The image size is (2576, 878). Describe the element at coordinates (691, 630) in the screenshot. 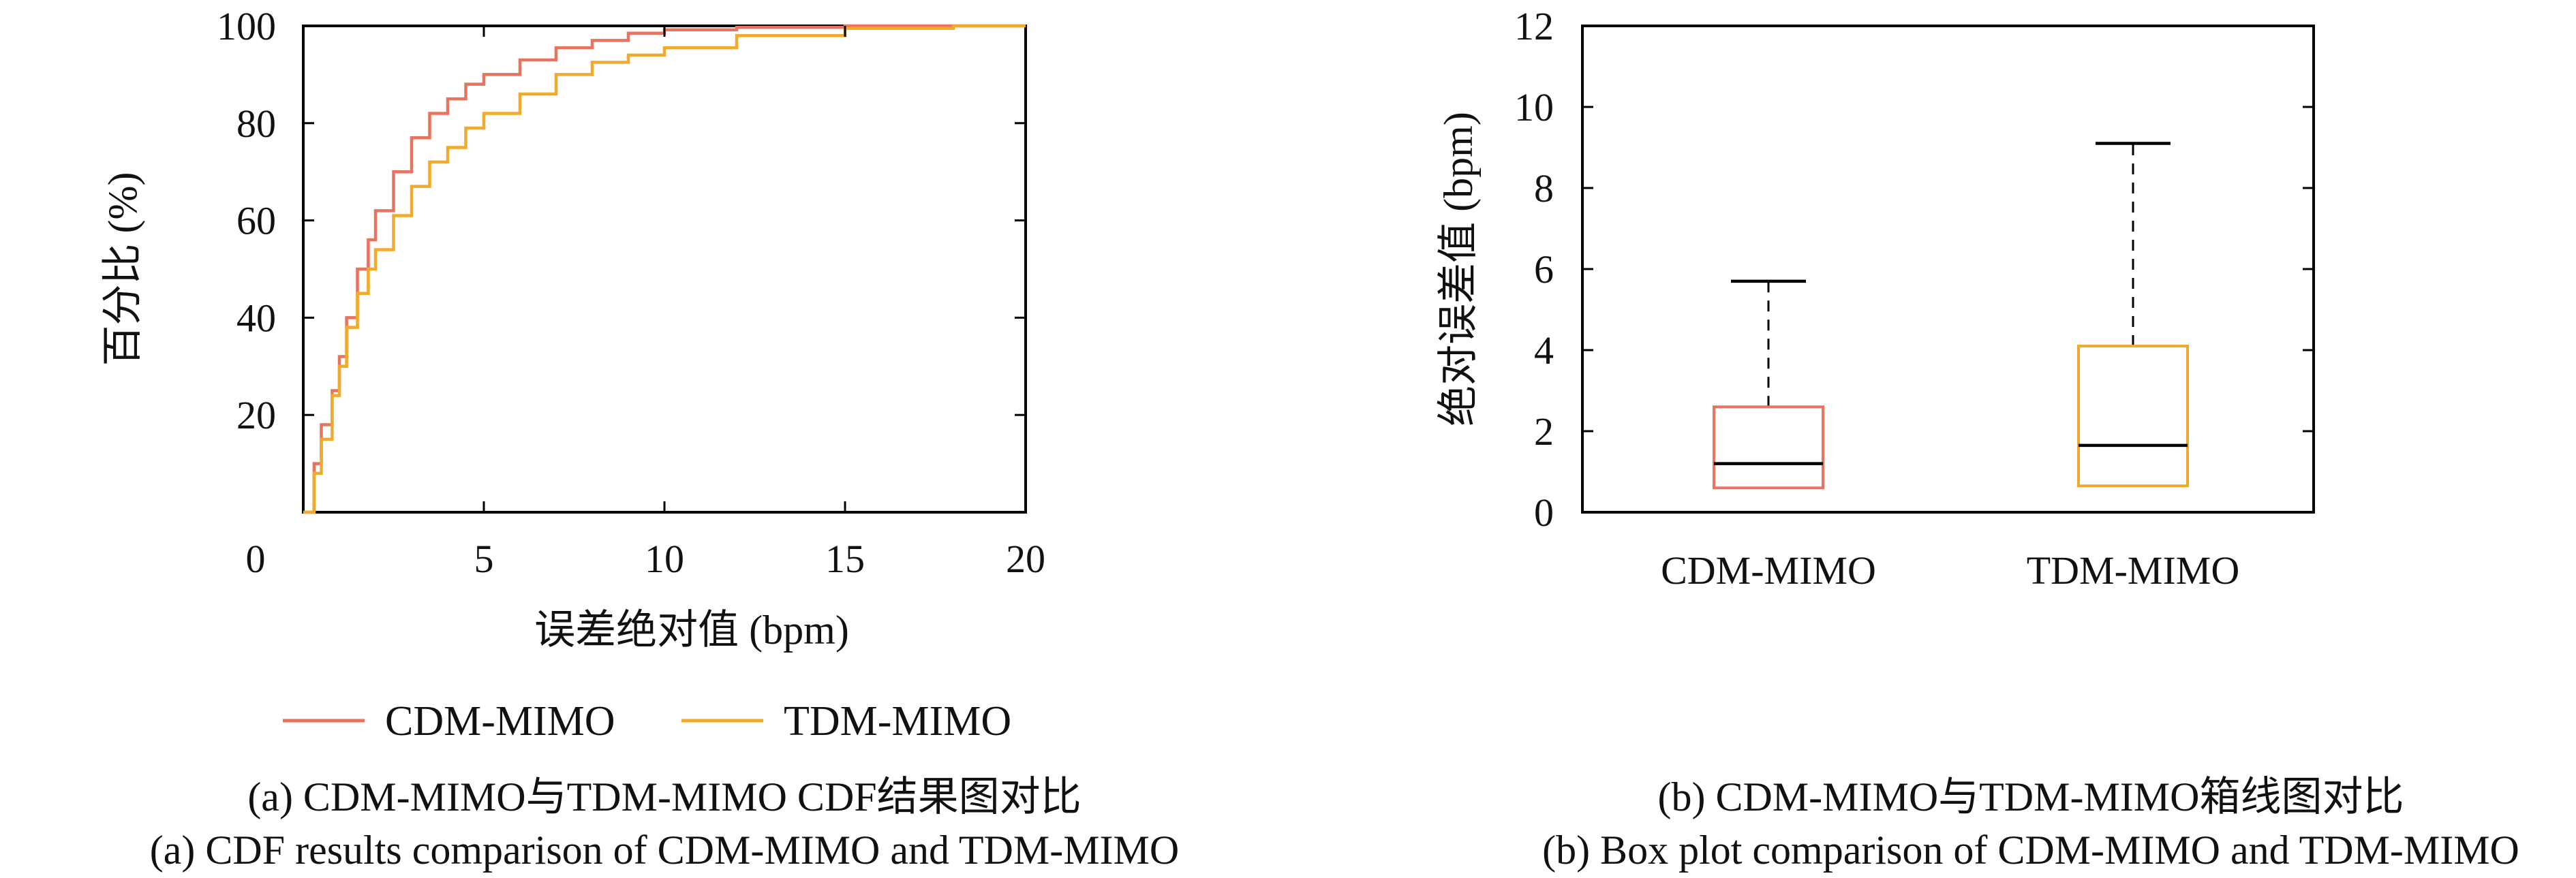

I see `cdf-x-axis-label: 误差绝对值 (bpm)` at that location.